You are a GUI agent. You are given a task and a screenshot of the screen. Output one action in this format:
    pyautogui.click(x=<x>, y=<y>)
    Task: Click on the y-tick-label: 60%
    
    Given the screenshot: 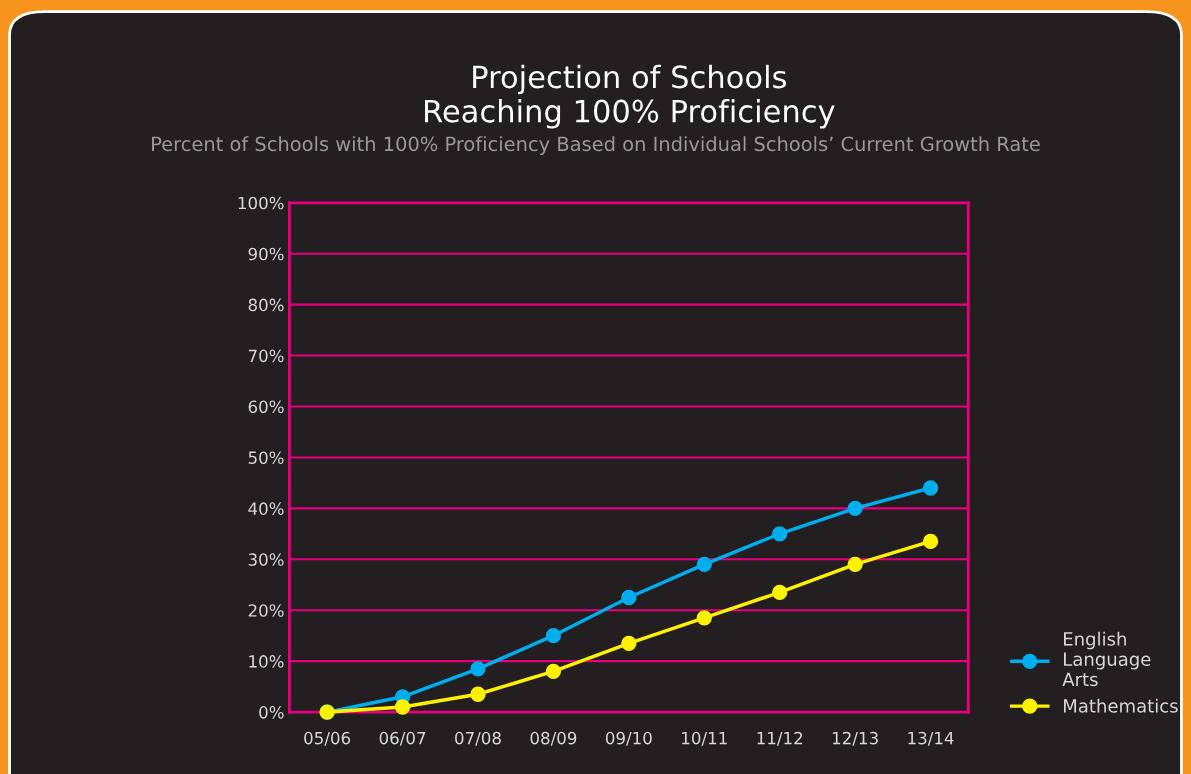 What is the action you would take?
    pyautogui.click(x=266, y=407)
    